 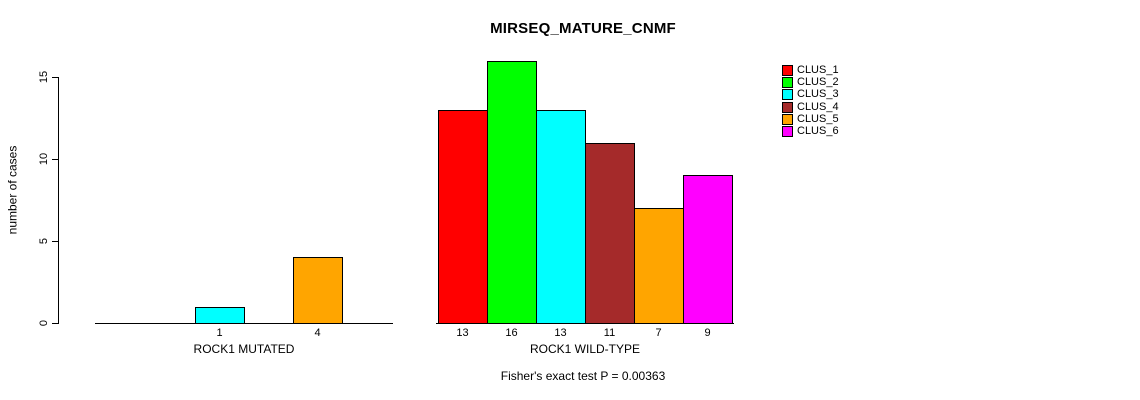 I want to click on bar-value-label: 16, so click(x=511, y=333).